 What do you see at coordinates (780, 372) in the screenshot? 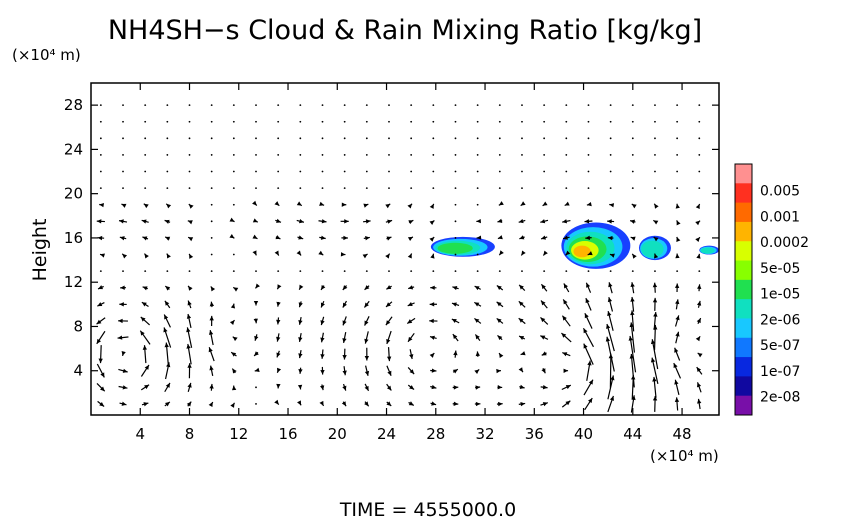
I see `colorbar-label: 1e-07` at bounding box center [780, 372].